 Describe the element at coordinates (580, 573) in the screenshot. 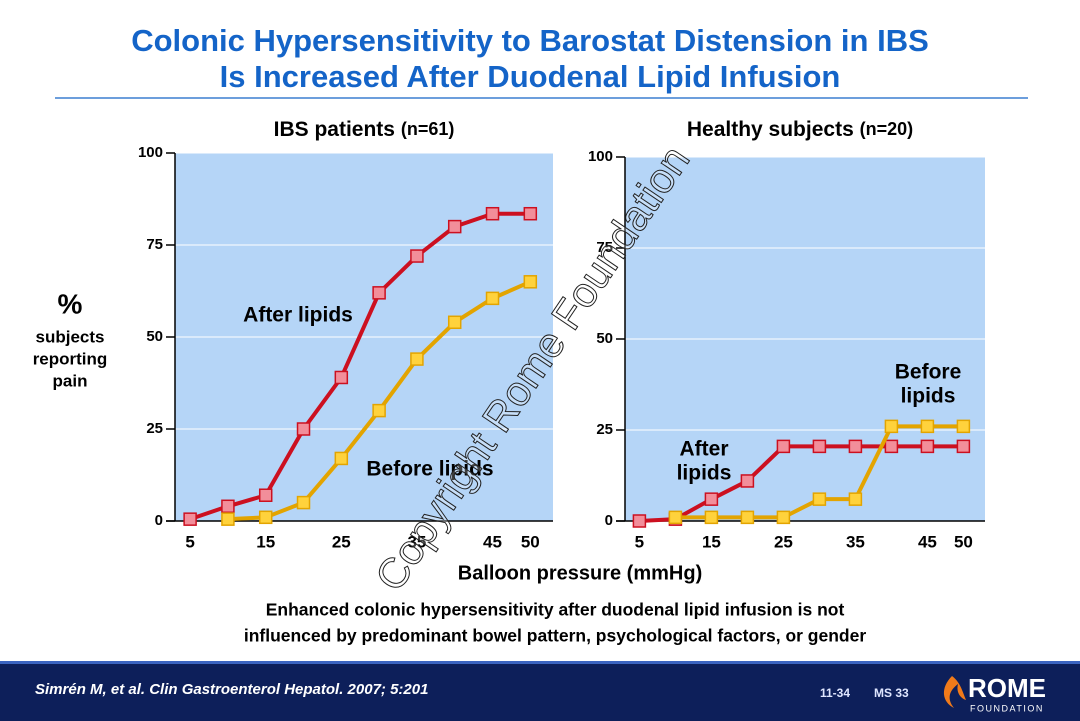

I see `x-axis-label: Balloon pressure (mmHg)` at that location.